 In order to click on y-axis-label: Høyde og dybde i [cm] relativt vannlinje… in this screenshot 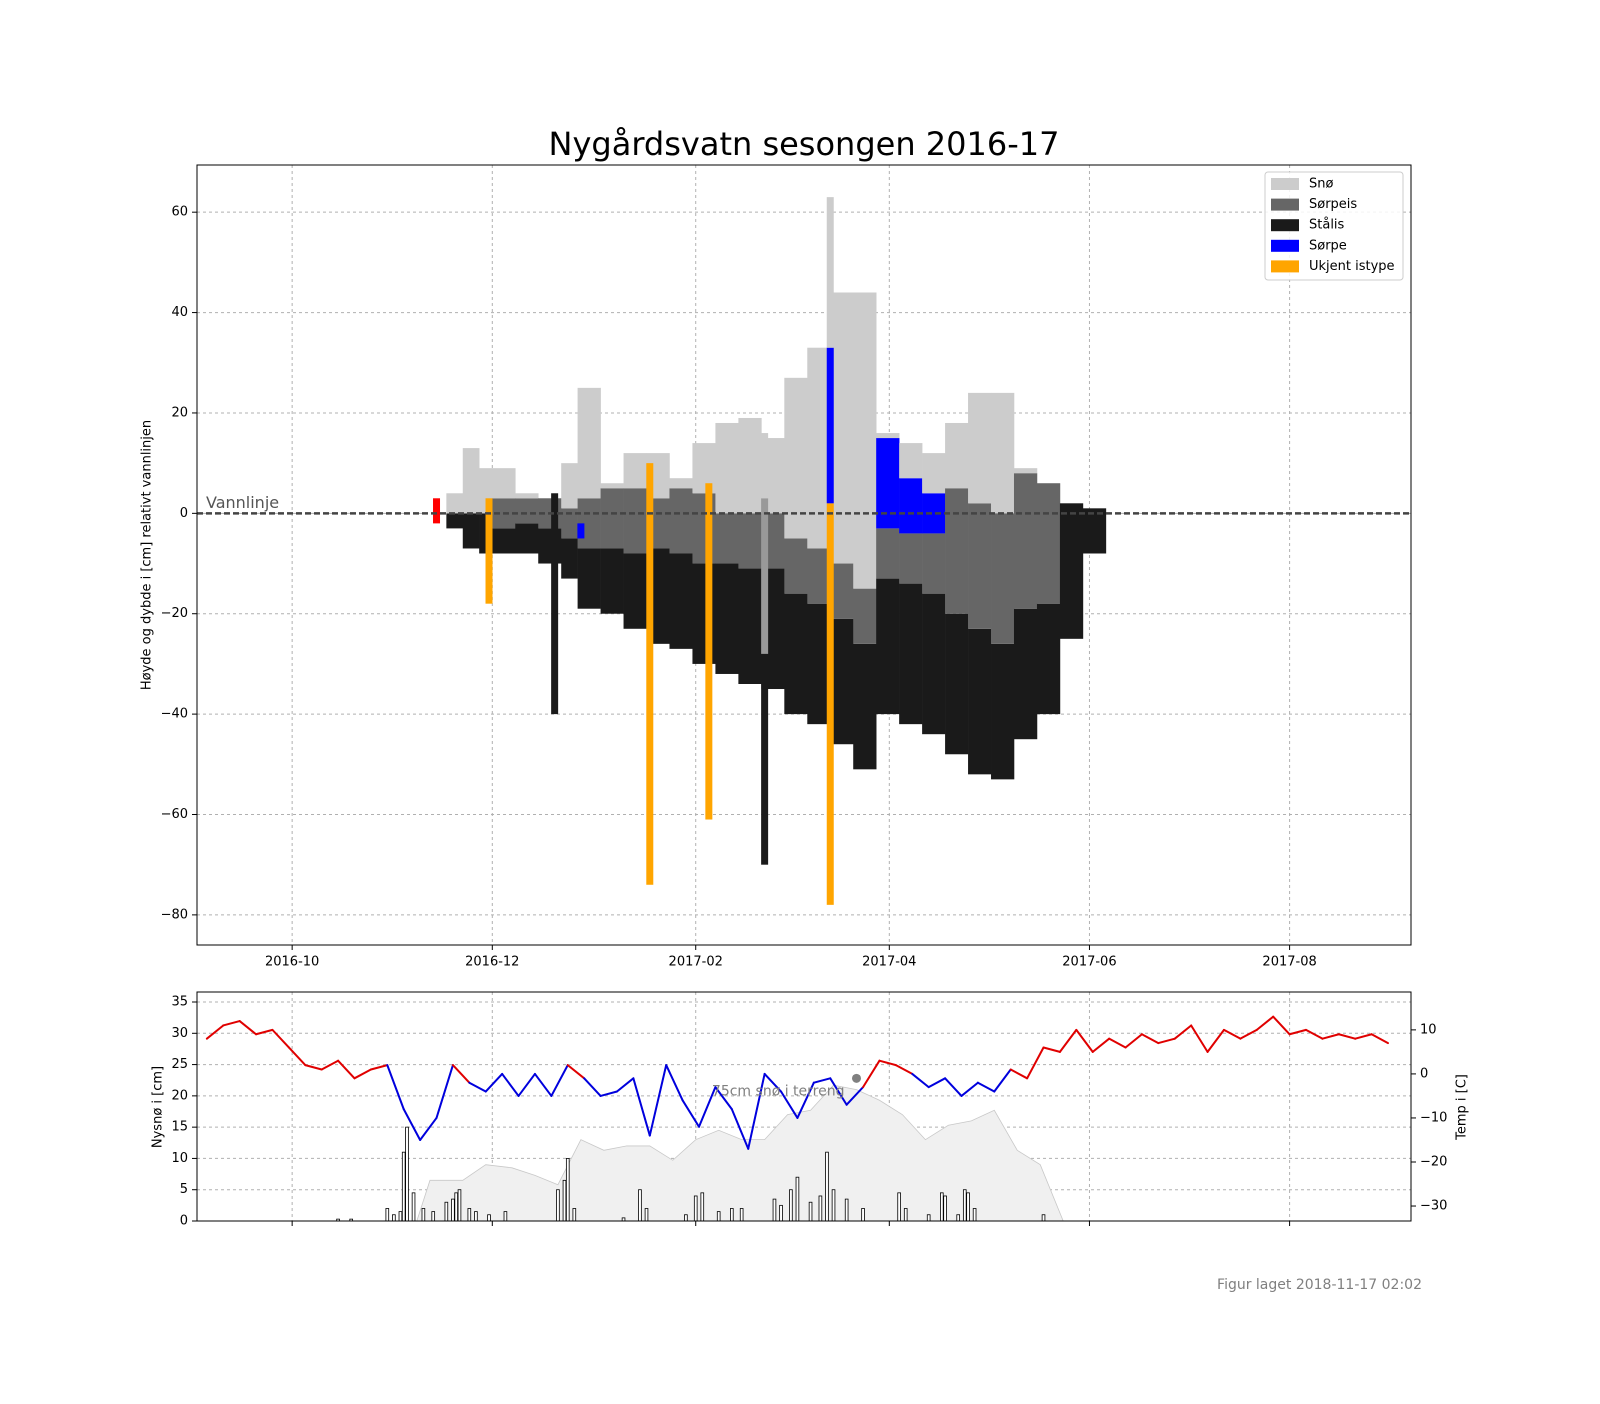, I will do `click(147, 555)`.